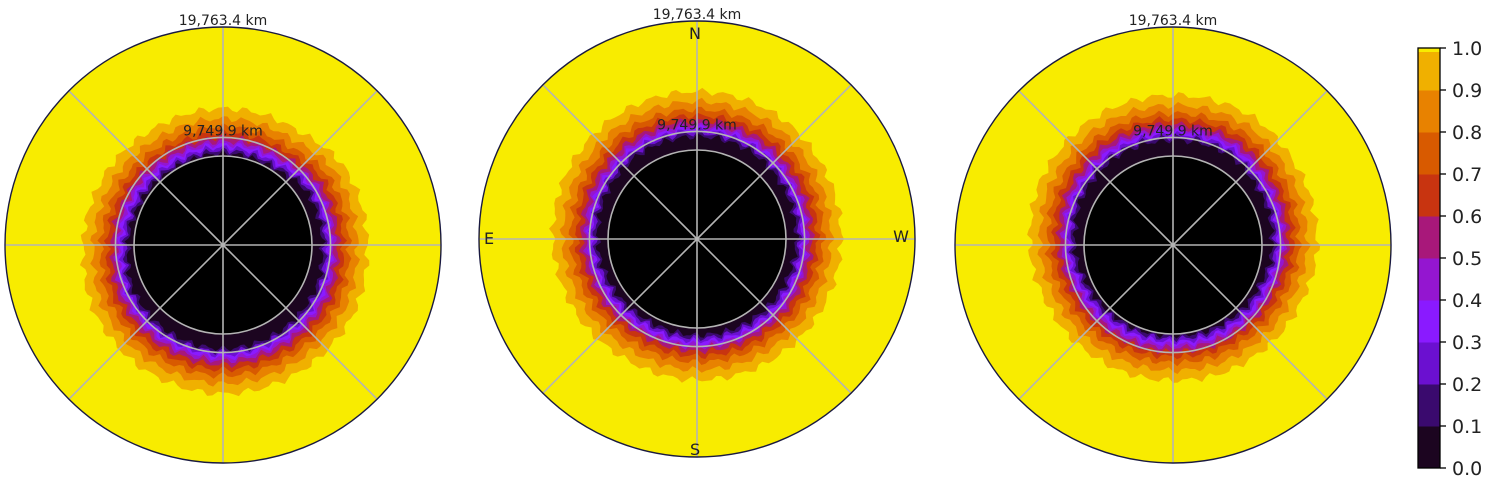 This screenshot has height=487, width=1500. What do you see at coordinates (1467, 343) in the screenshot?
I see `colorbar-tick-label: 0.3` at bounding box center [1467, 343].